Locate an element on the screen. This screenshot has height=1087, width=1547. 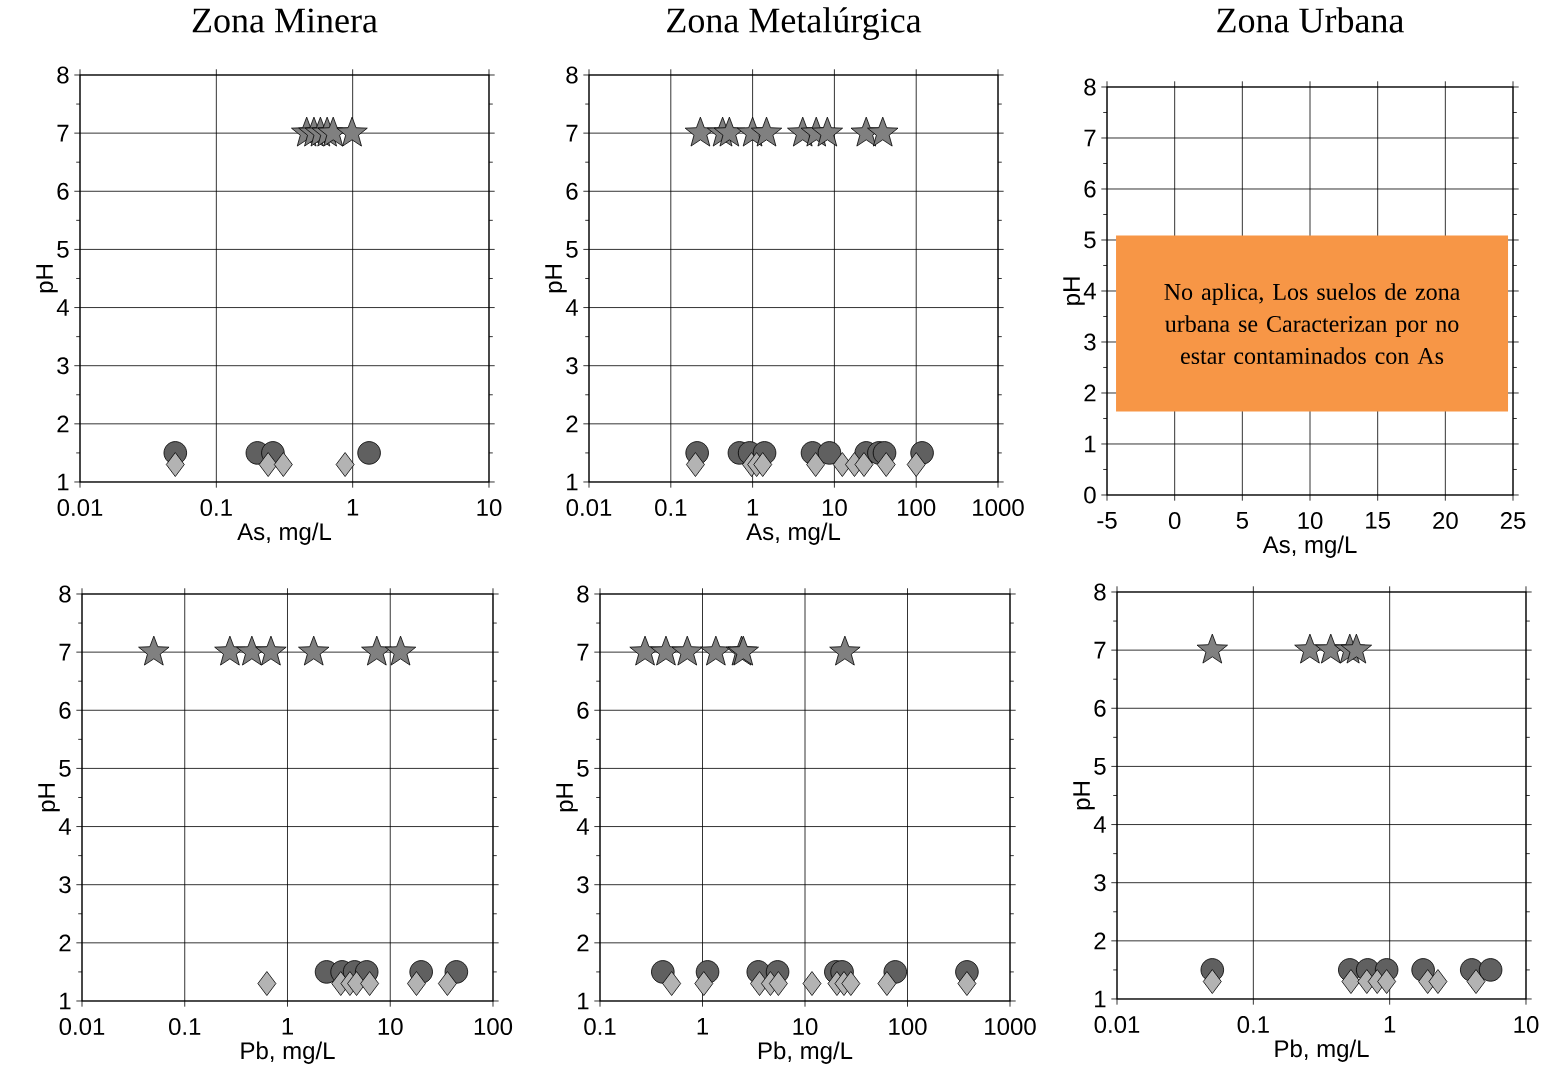
annotation: No aplica, Los suelos de zona urbana se Caracterizan por no estar contaminados con As is located at coordinates (1312, 324).